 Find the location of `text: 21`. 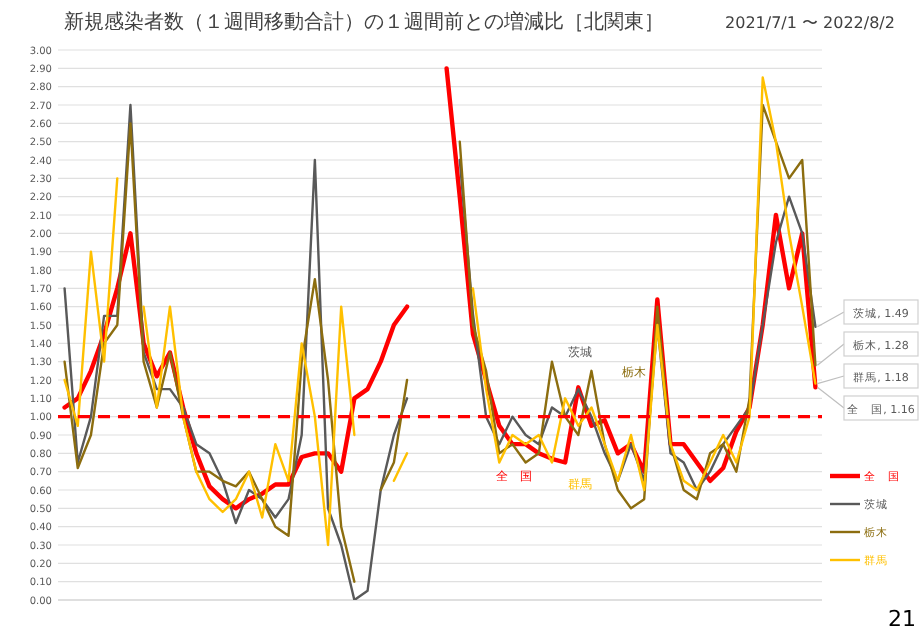

text: 21 is located at coordinates (902, 619).